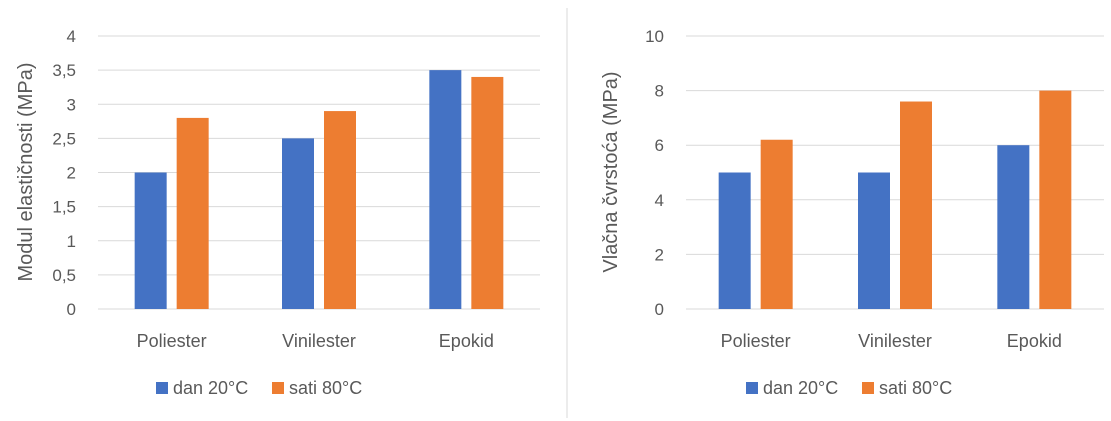  What do you see at coordinates (71, 104) in the screenshot?
I see `y-tick-label: 3` at bounding box center [71, 104].